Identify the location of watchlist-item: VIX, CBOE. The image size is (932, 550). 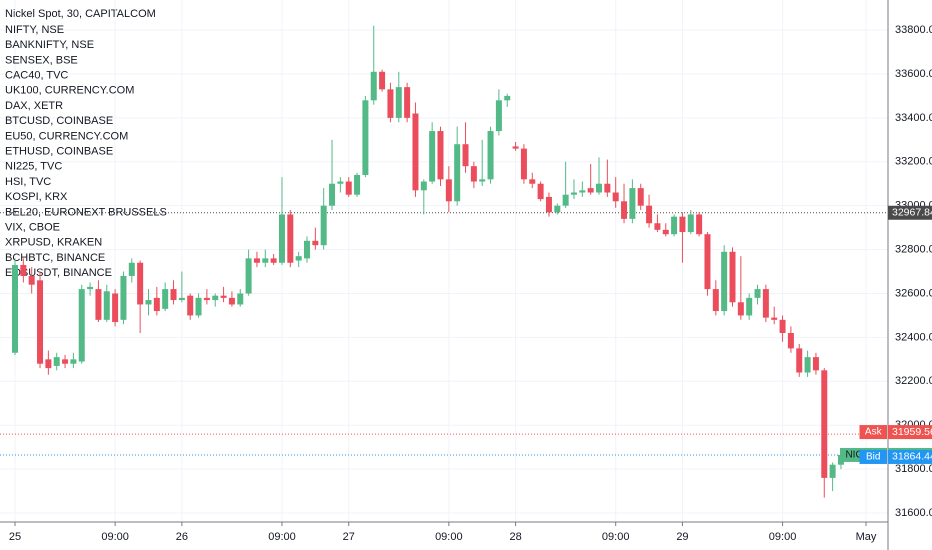
(32, 228).